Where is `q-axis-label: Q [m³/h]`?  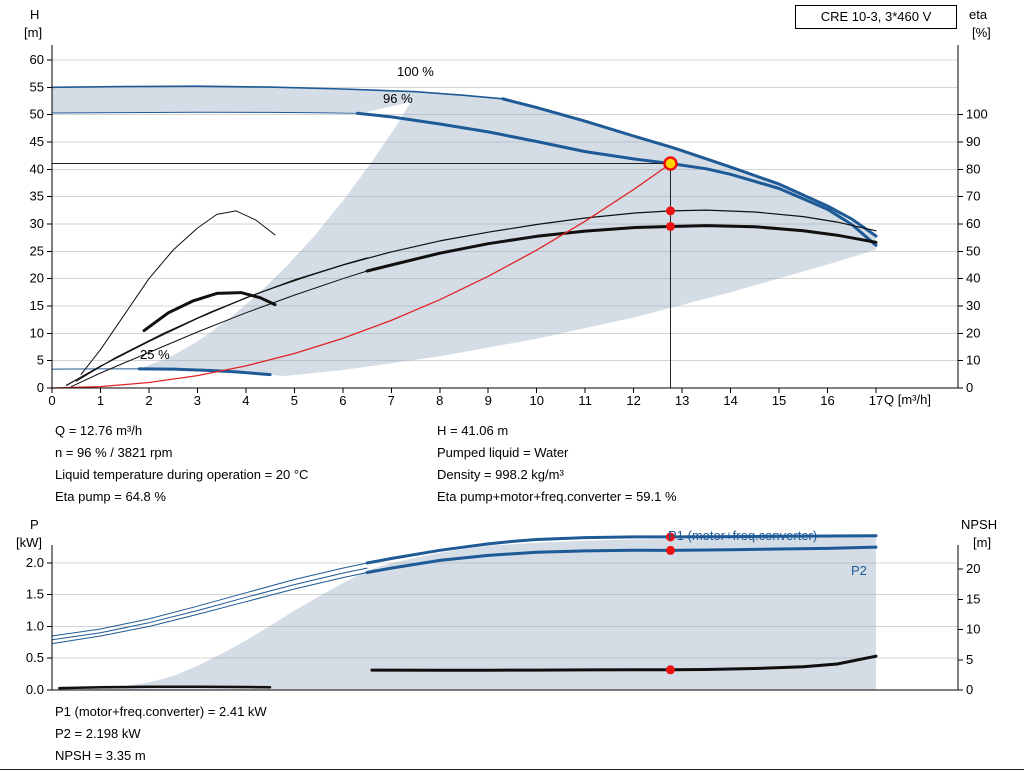 q-axis-label: Q [m³/h] is located at coordinates (907, 399).